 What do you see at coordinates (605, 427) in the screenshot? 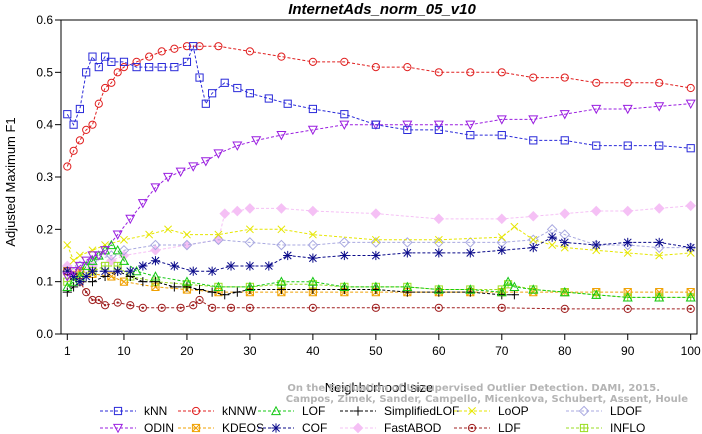
I see `legend-item-inflo: INFLO` at bounding box center [605, 427].